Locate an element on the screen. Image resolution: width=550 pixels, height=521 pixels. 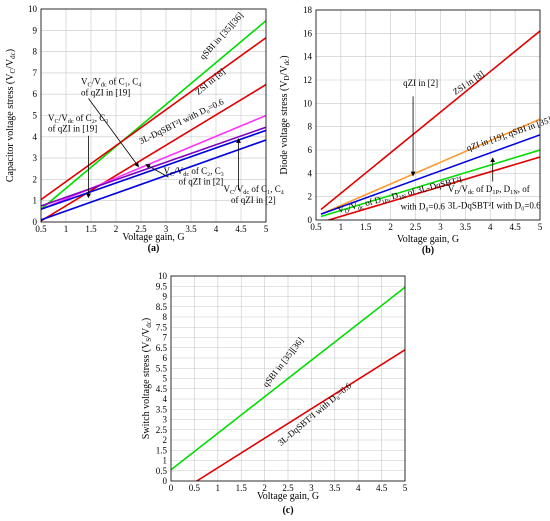
y-tick-label: 3.5 is located at coordinates (162, 409).